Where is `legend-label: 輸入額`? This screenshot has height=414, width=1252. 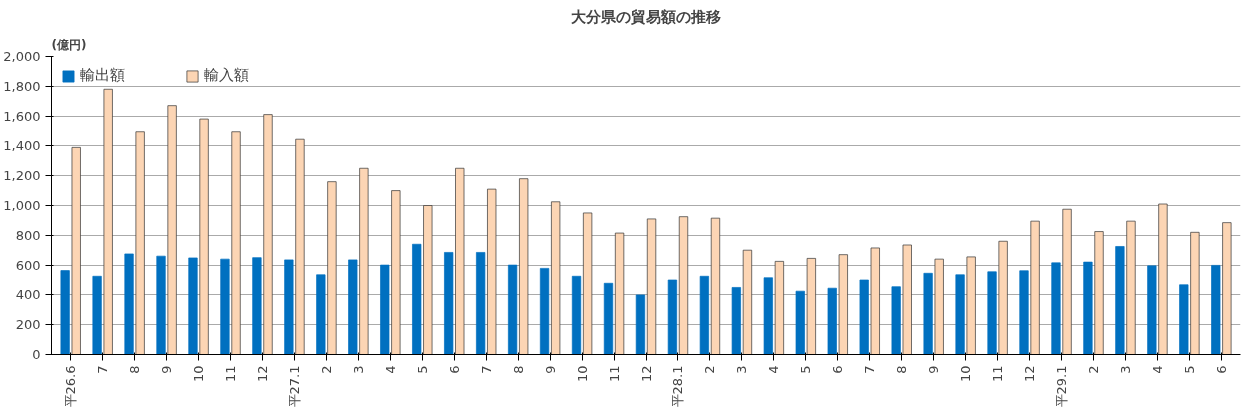
legend-label: 輸入額 is located at coordinates (226, 75).